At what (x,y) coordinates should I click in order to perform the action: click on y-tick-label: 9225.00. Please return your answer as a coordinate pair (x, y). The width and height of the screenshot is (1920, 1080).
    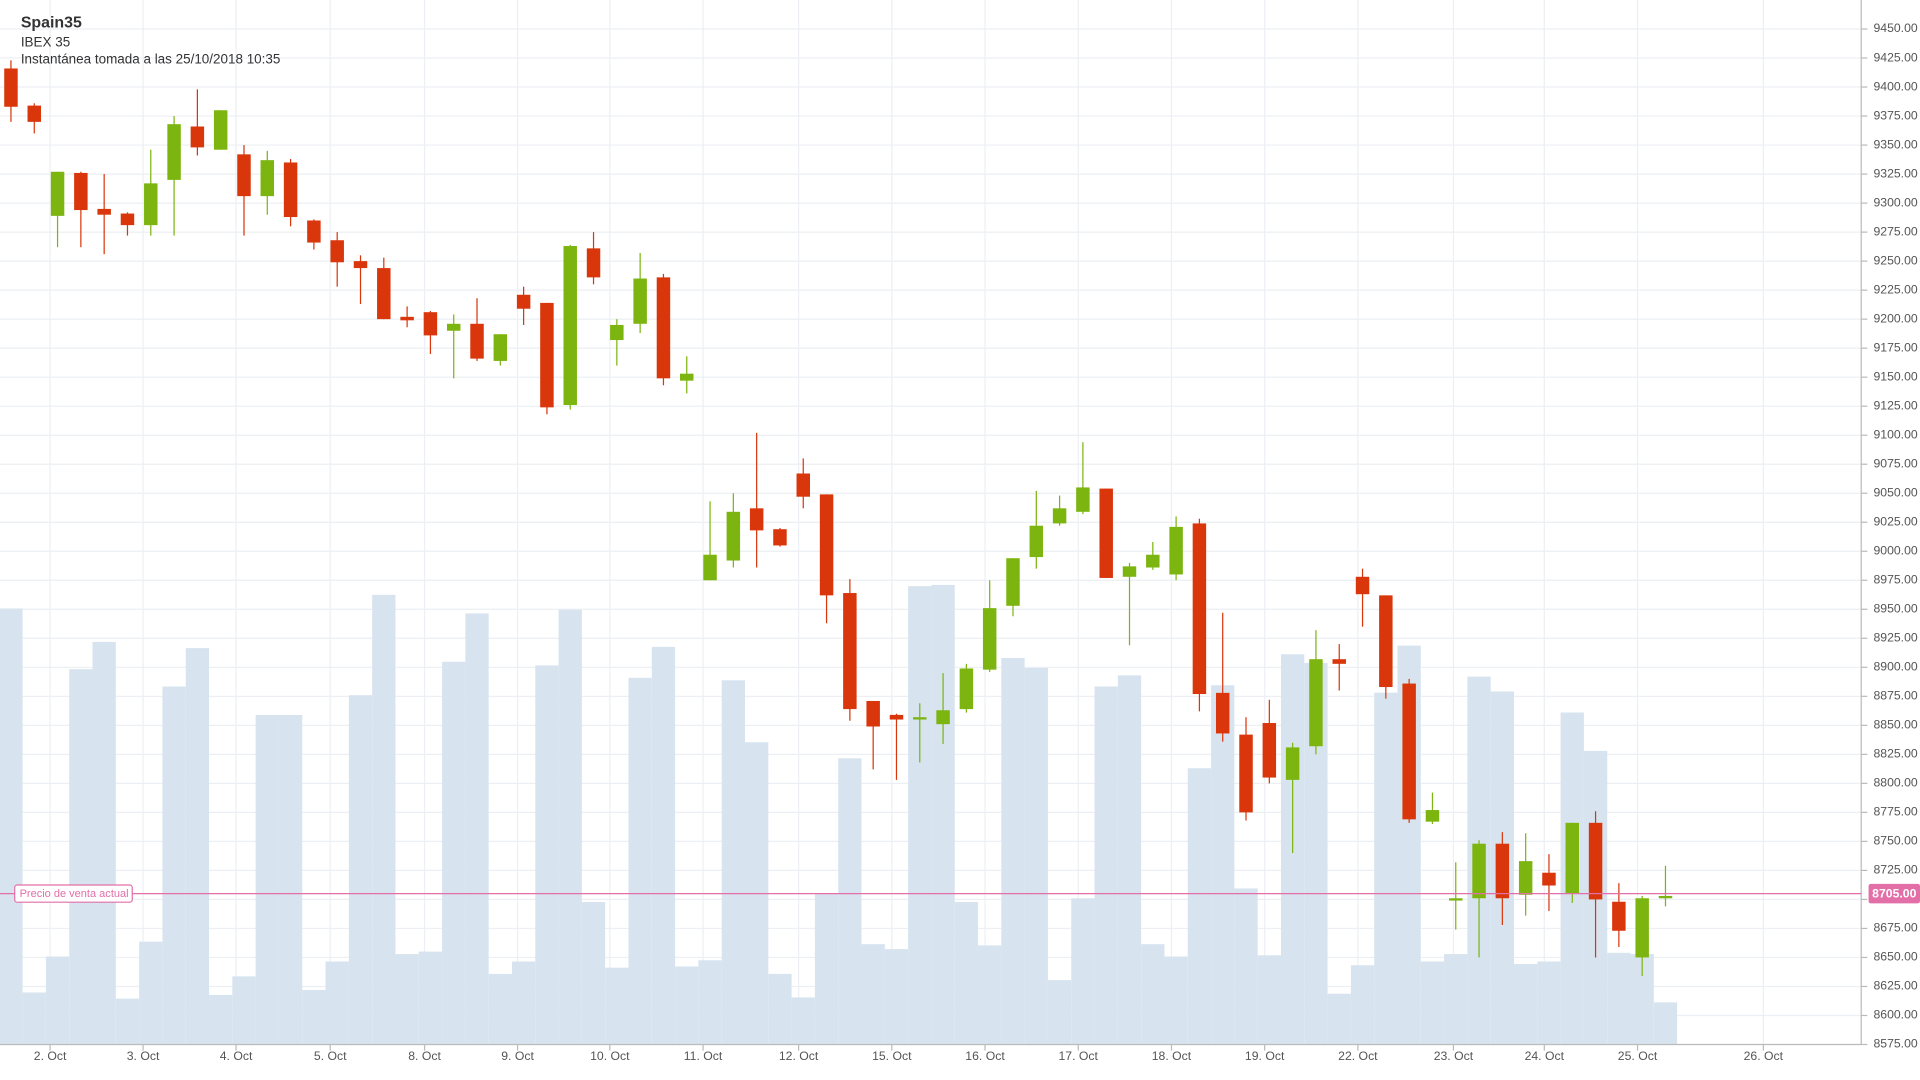
    Looking at the image, I should click on (1895, 289).